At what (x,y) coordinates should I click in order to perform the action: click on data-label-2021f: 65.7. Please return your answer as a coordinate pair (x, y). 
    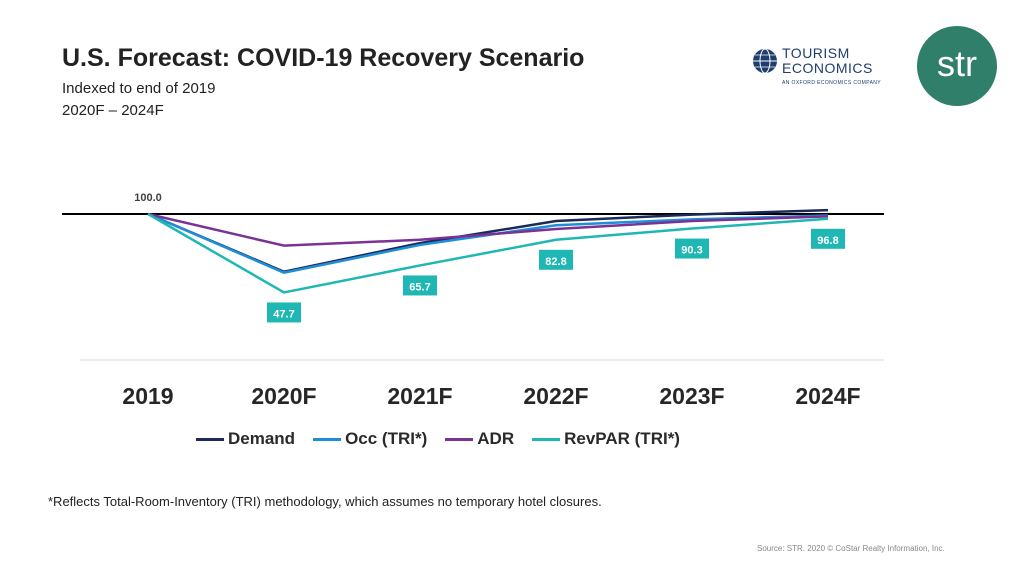
    Looking at the image, I should click on (420, 285).